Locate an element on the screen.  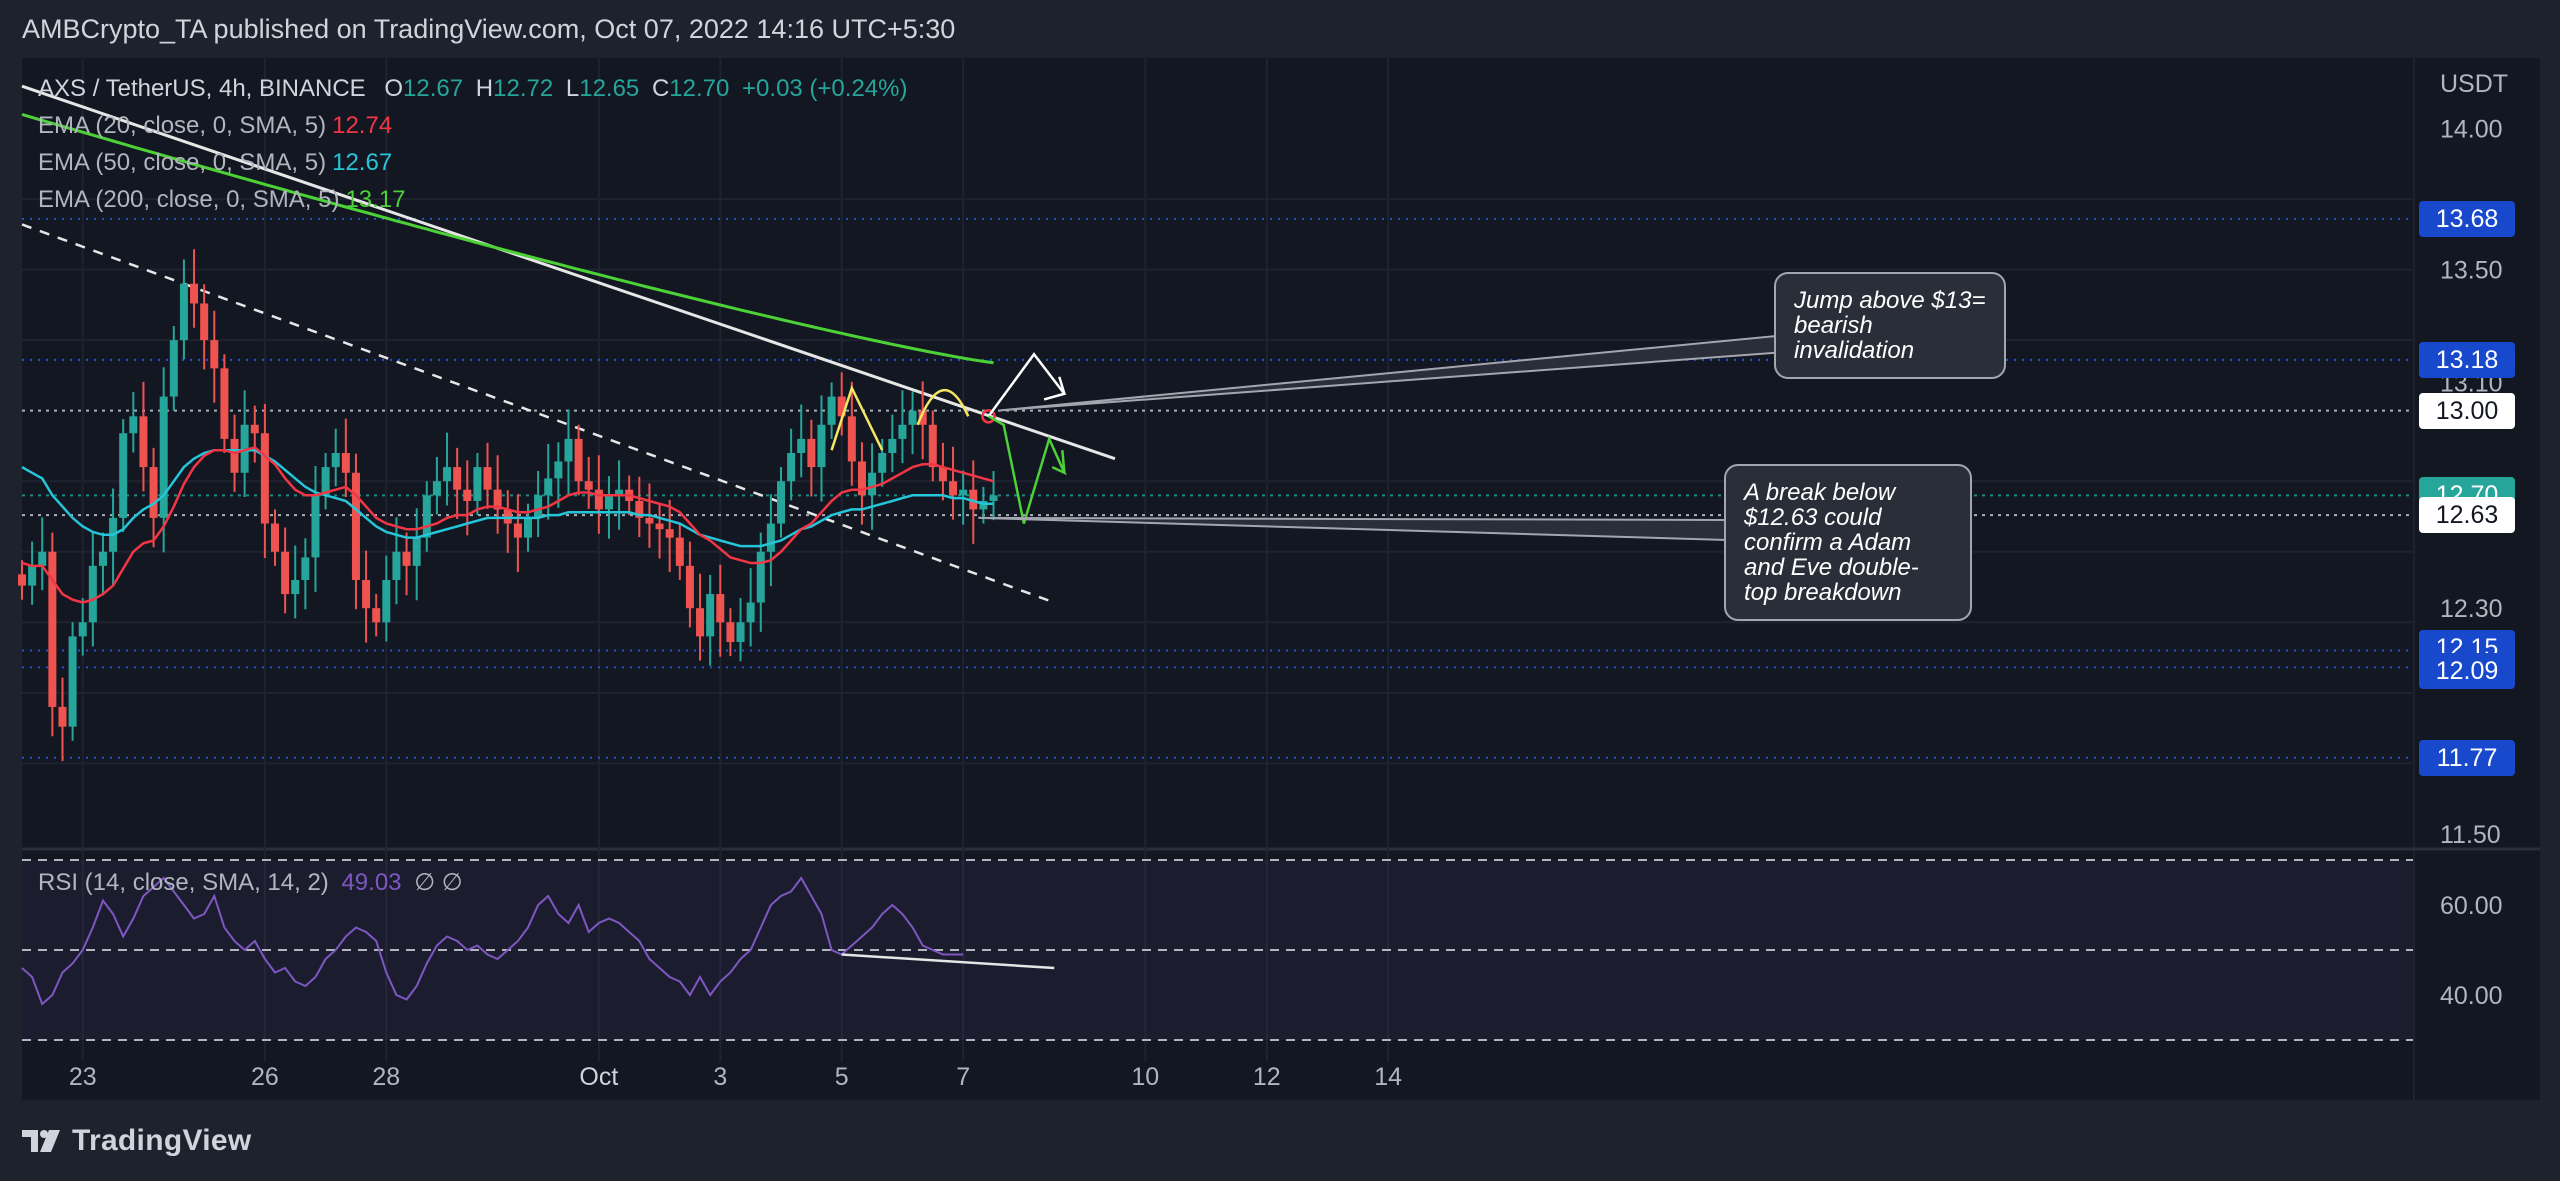
price-tick-label: 11.50 is located at coordinates (2470, 835).